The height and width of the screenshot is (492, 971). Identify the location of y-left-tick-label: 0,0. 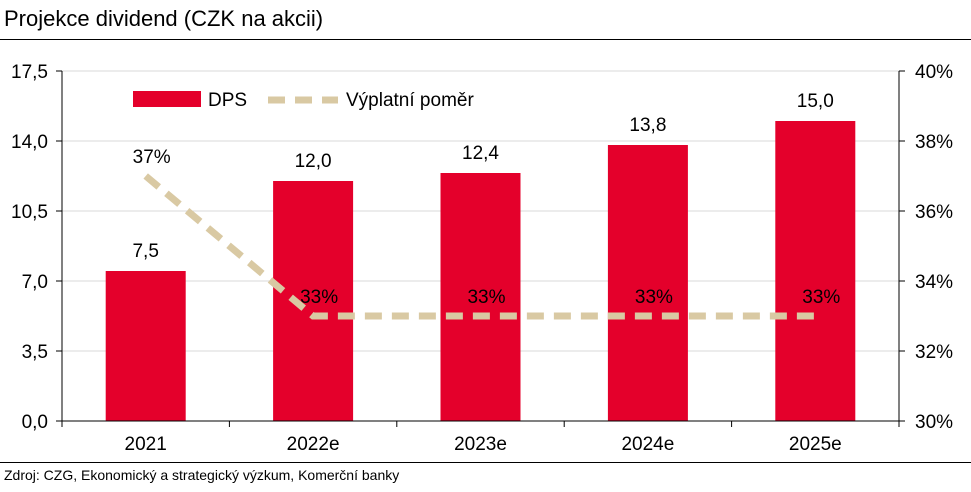
(35, 422).